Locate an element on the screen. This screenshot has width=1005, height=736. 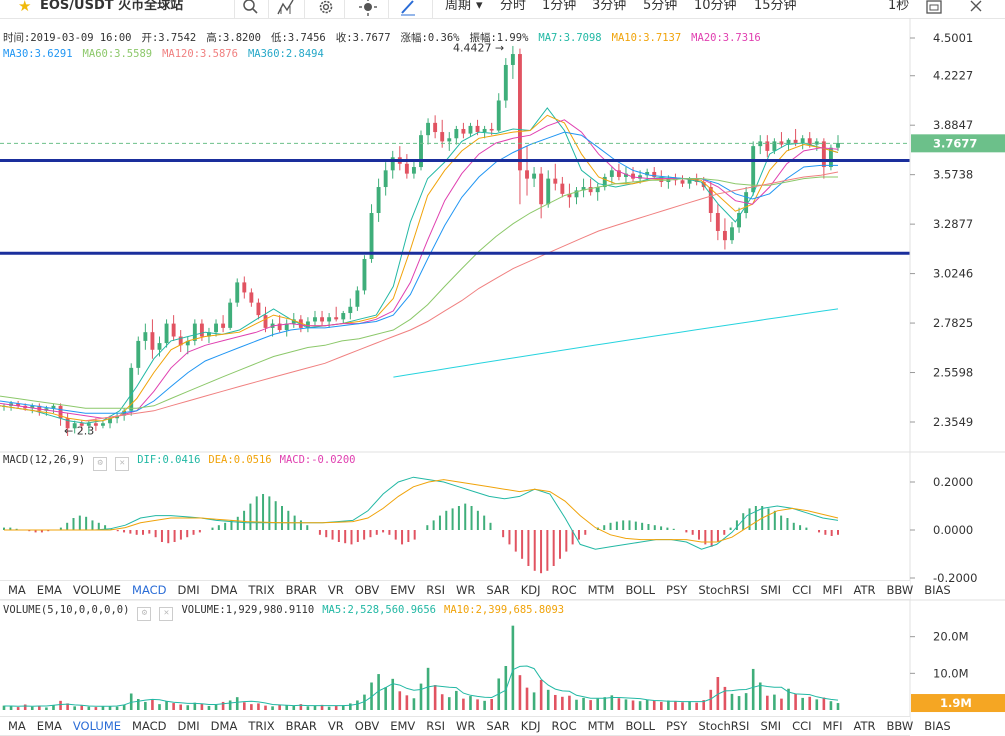
period-button: 15分钟 is located at coordinates (775, 6).